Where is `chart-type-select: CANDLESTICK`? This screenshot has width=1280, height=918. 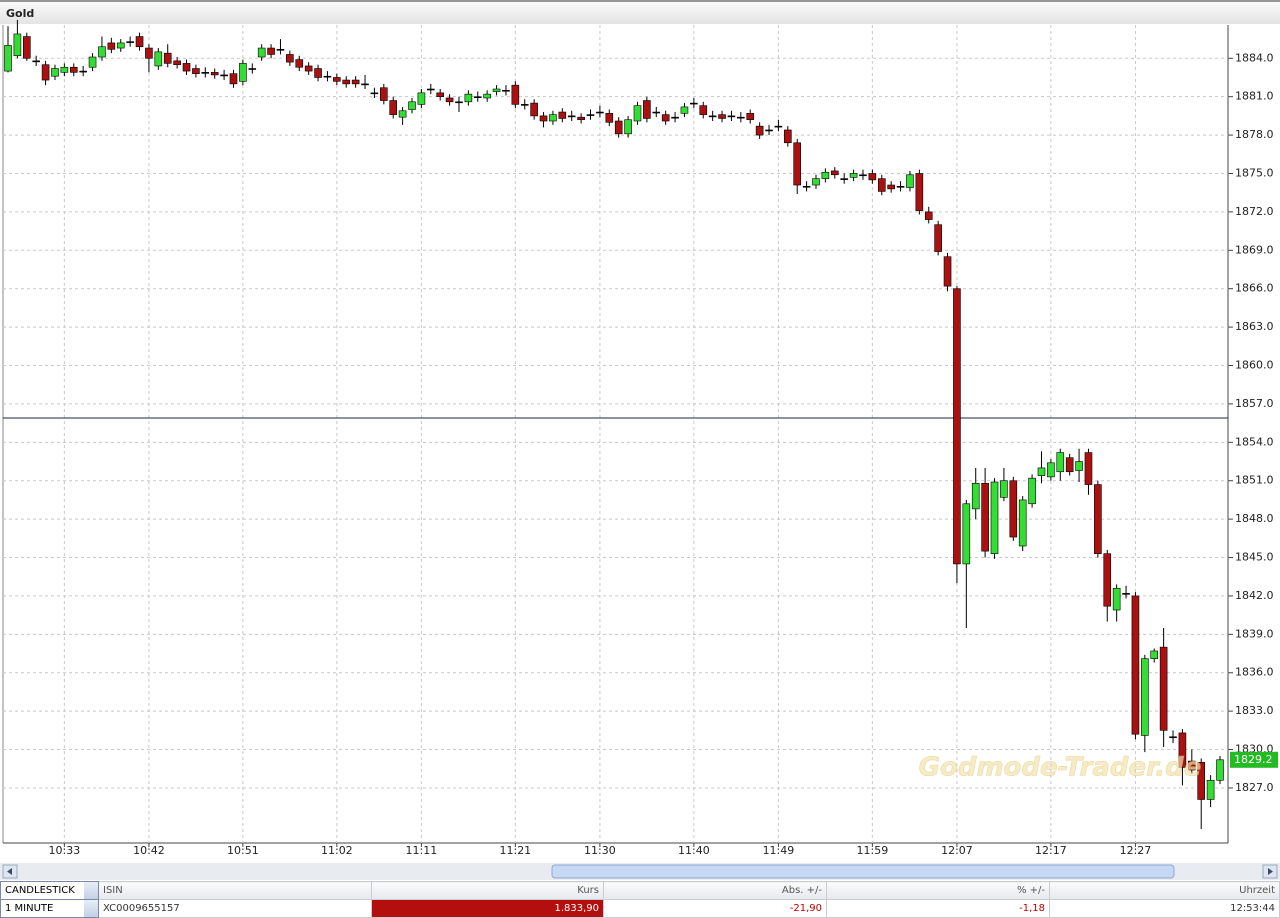
chart-type-select: CANDLESTICK is located at coordinates (49, 890).